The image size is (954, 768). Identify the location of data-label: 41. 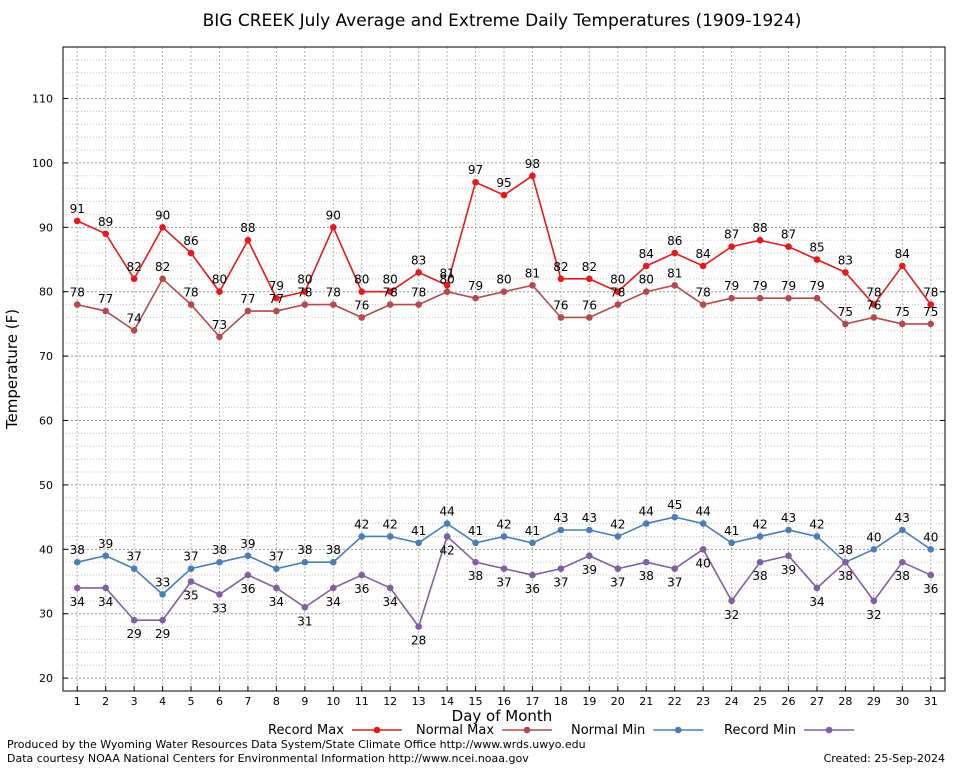
(418, 531).